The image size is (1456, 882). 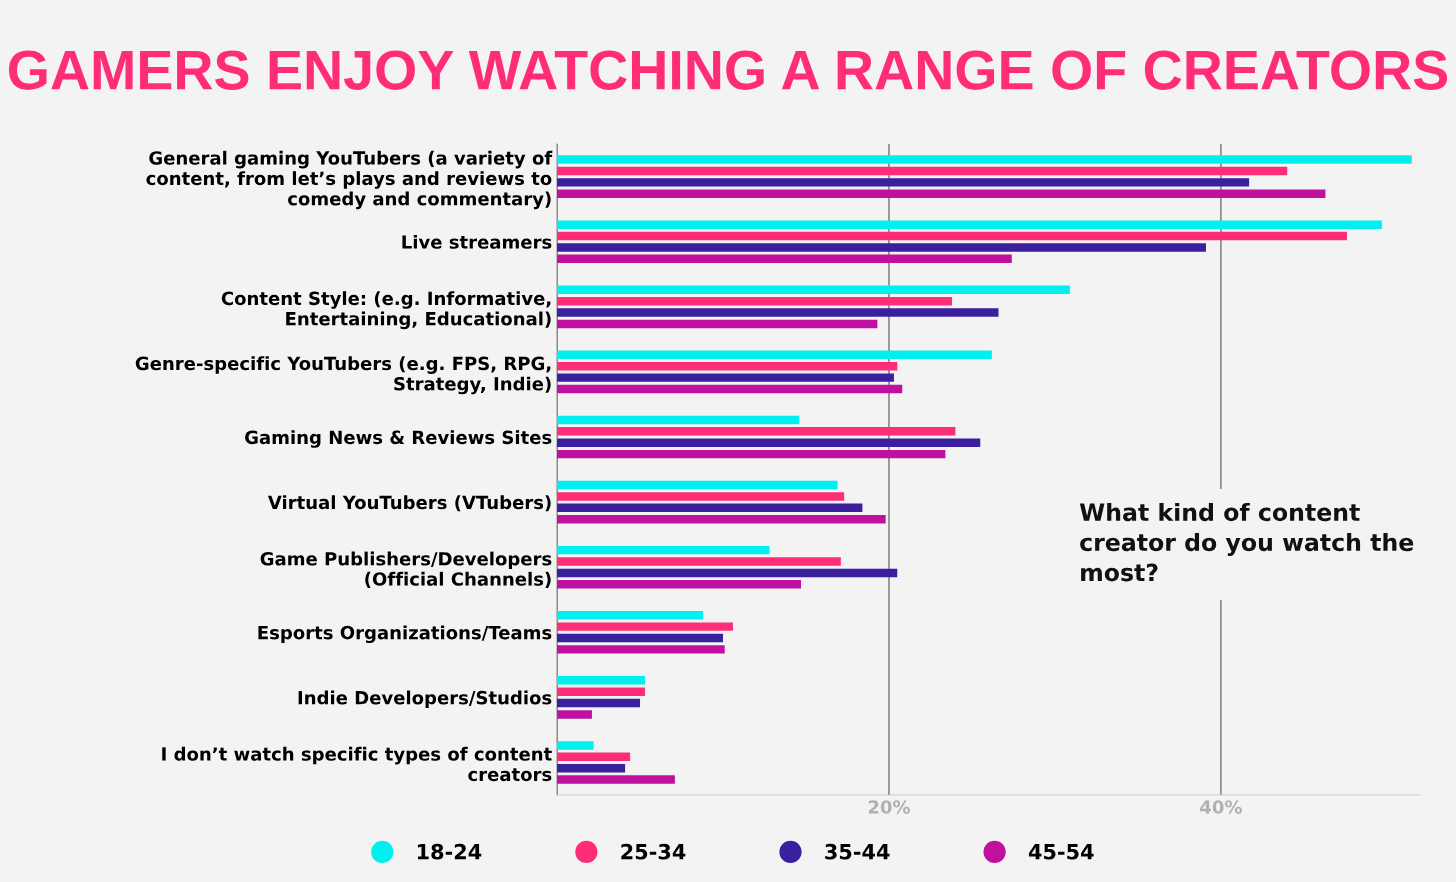 I want to click on y-tick-label: I don’t watch specific types of content creators, so click(x=357, y=764).